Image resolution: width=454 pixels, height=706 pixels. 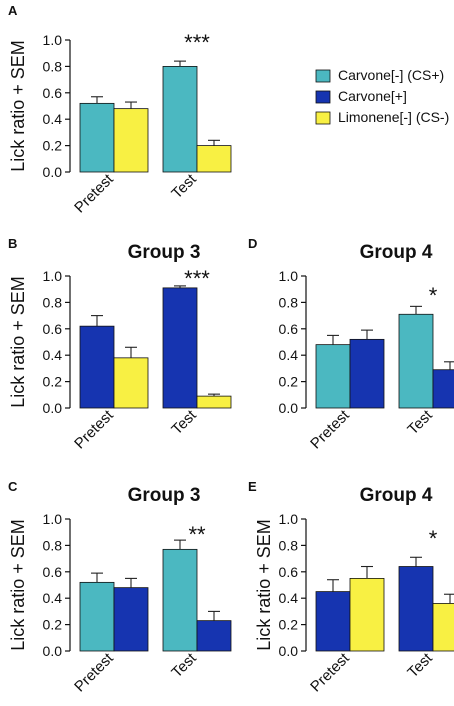 What do you see at coordinates (391, 75) in the screenshot?
I see `legend-label: Carvone[-] (CS+)` at bounding box center [391, 75].